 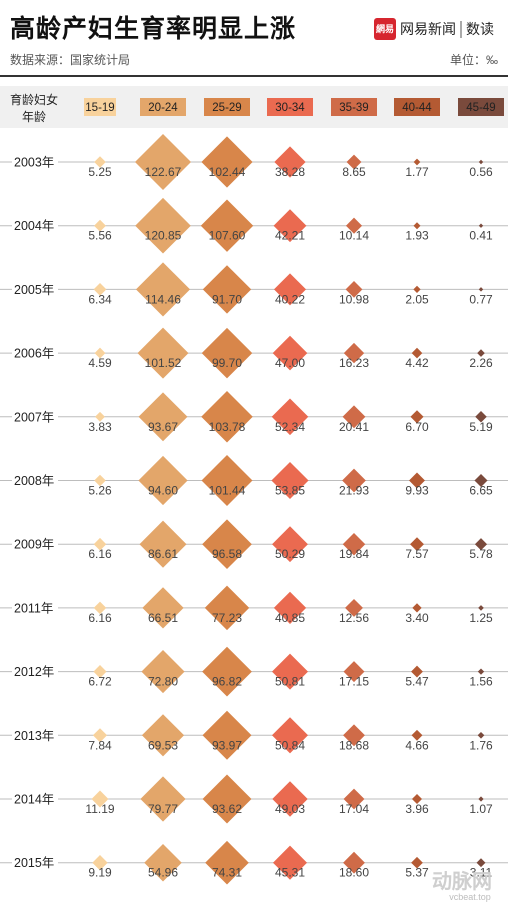 What do you see at coordinates (290, 745) in the screenshot?
I see `rate-value-30-34: 50.84` at bounding box center [290, 745].